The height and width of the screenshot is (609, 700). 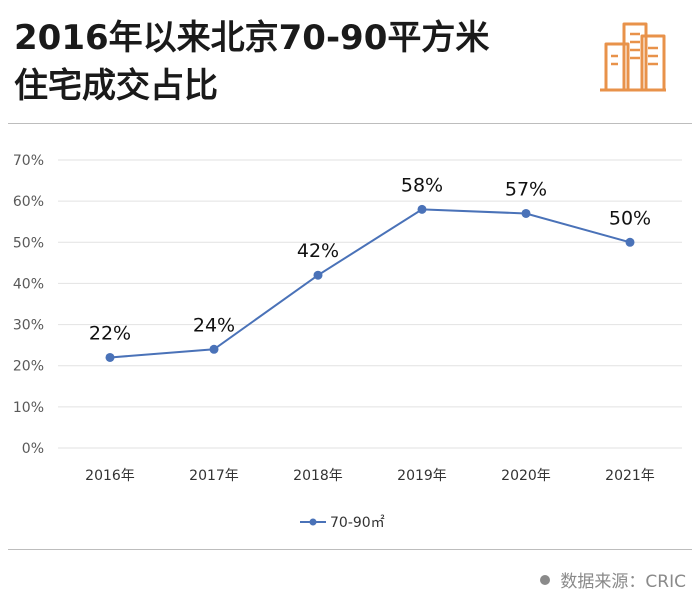 What do you see at coordinates (370, 476) in the screenshot?
I see `x-axis-tick-labels: 2016年 2017年 2018年 2019年 2020年 2021年` at bounding box center [370, 476].